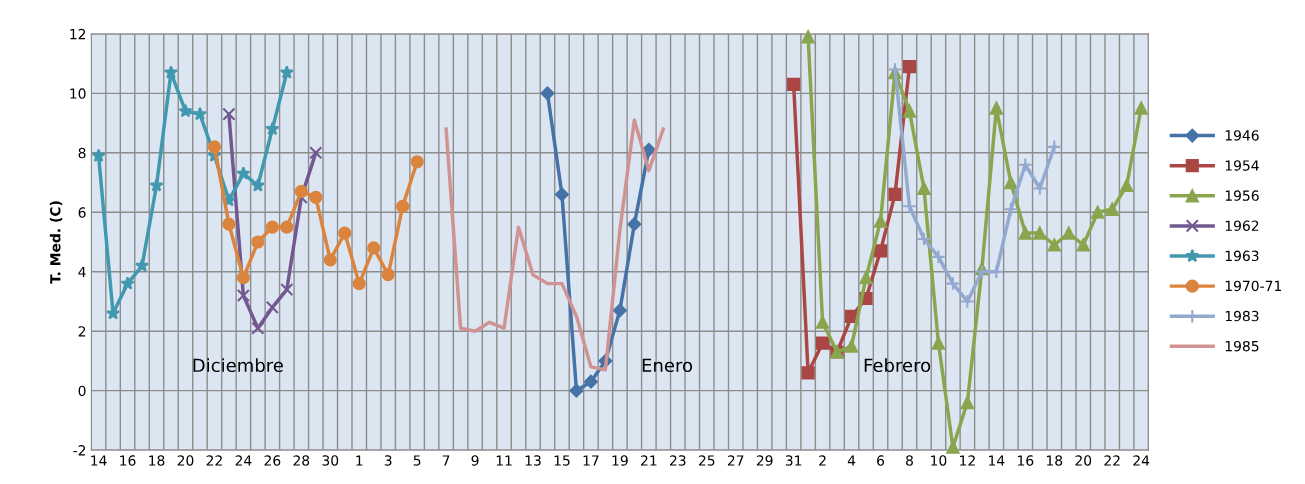  I want to click on y-axis-title: T. Med. (C), so click(56, 242).